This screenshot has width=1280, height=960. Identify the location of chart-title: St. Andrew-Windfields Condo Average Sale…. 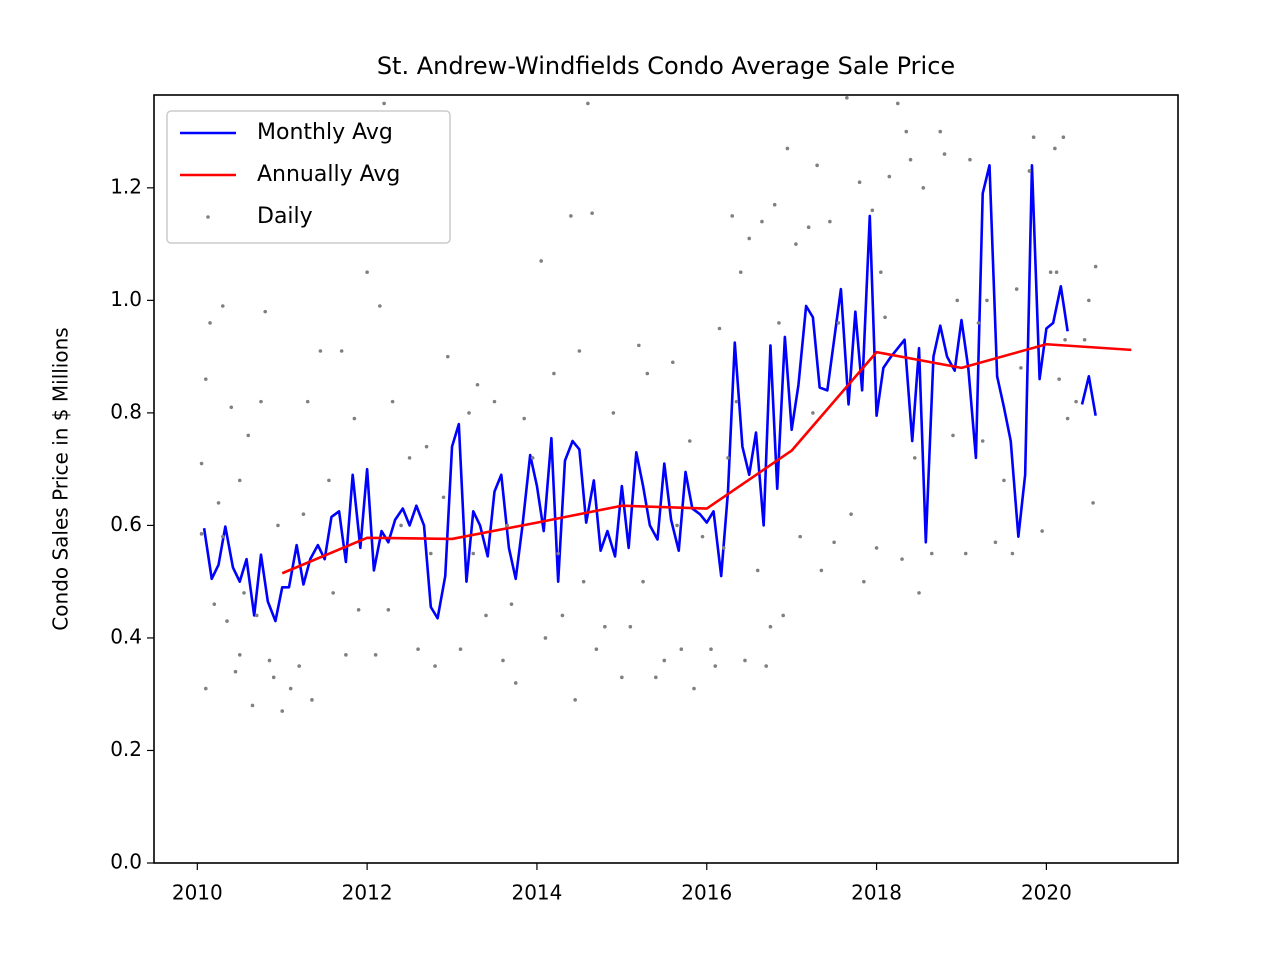
(666, 66).